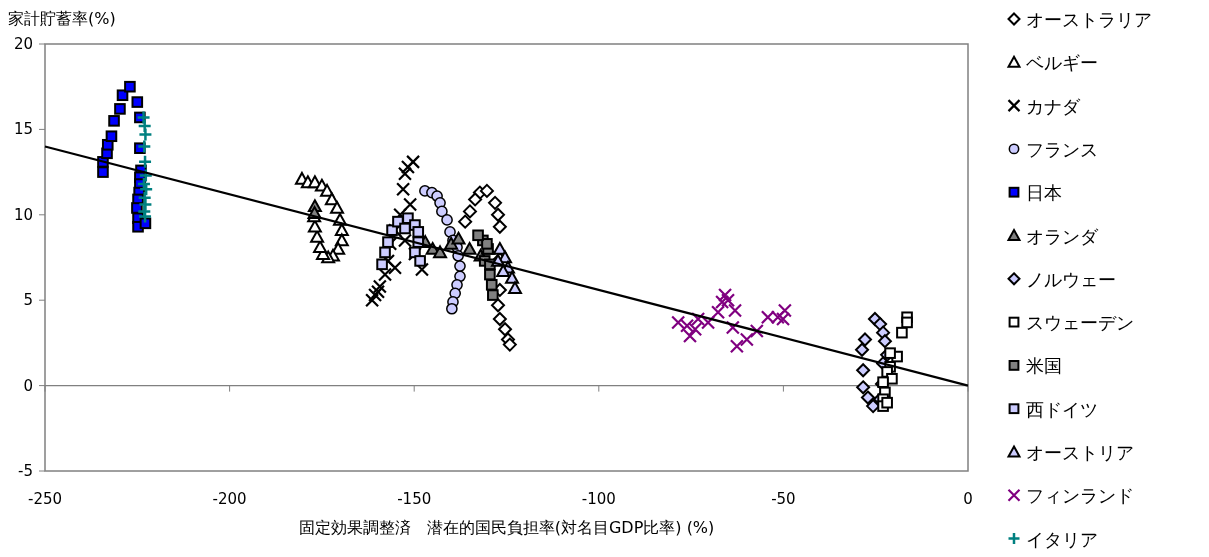 This screenshot has width=1209, height=557. What do you see at coordinates (1062, 149) in the screenshot?
I see `legend-label: フランス` at bounding box center [1062, 149].